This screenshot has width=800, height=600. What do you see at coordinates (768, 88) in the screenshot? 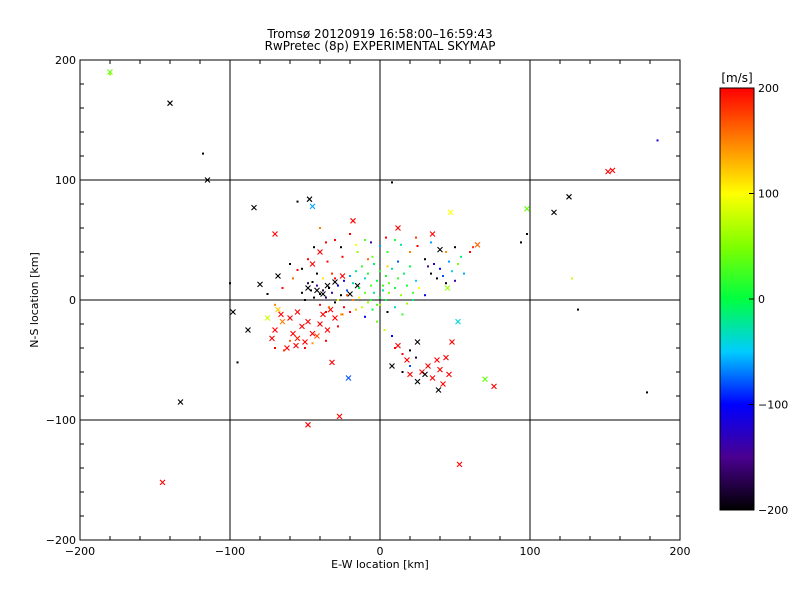
I see `colorbar-tick-label: 200` at bounding box center [768, 88].